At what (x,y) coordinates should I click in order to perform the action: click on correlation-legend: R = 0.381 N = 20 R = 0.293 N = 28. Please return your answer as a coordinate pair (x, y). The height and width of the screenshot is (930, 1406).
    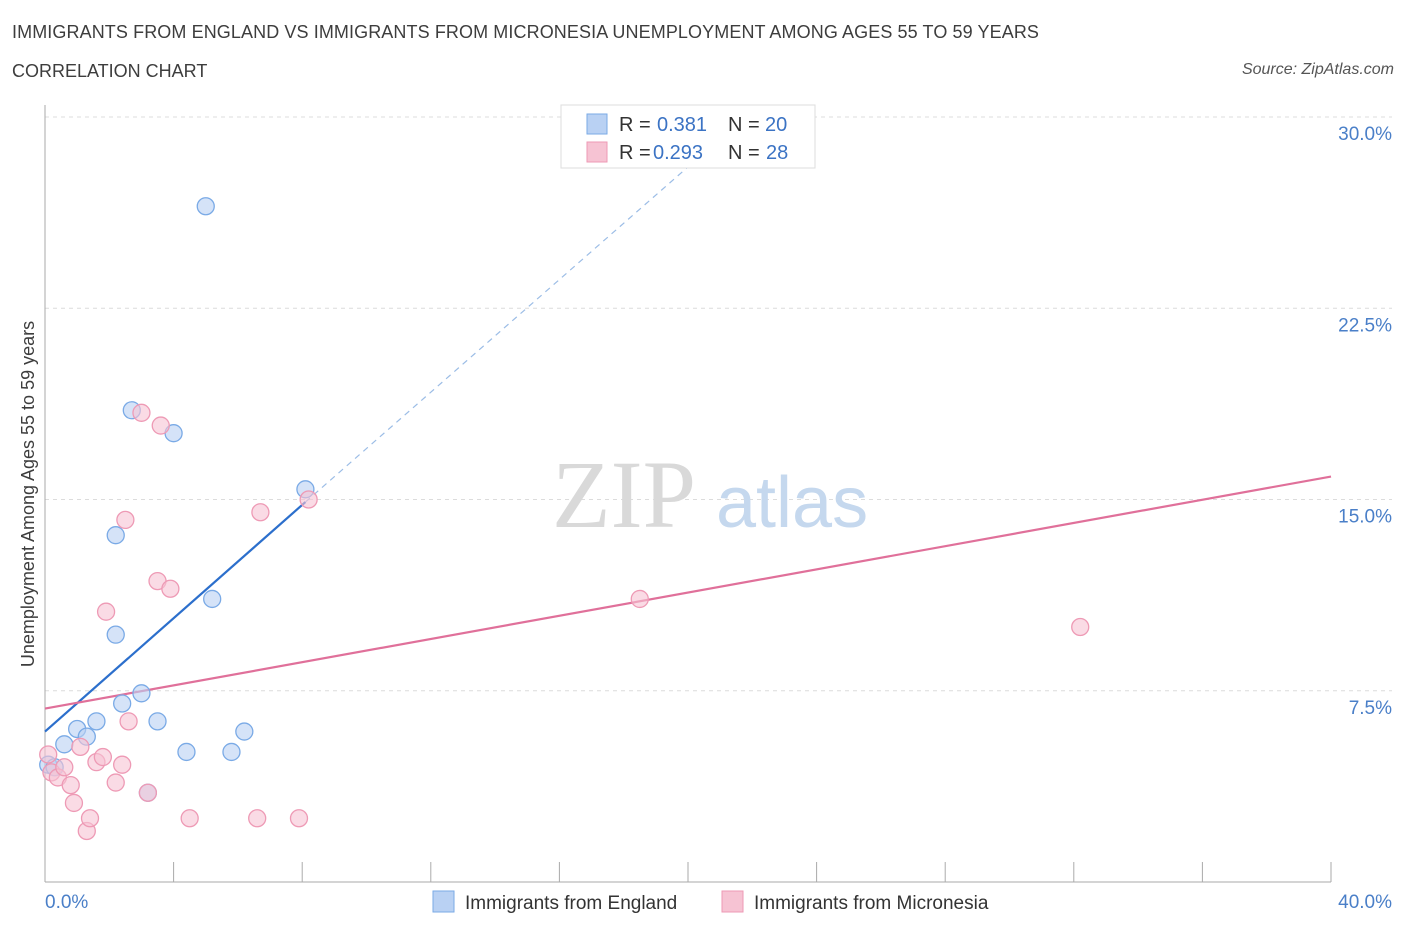
    Looking at the image, I should click on (688, 136).